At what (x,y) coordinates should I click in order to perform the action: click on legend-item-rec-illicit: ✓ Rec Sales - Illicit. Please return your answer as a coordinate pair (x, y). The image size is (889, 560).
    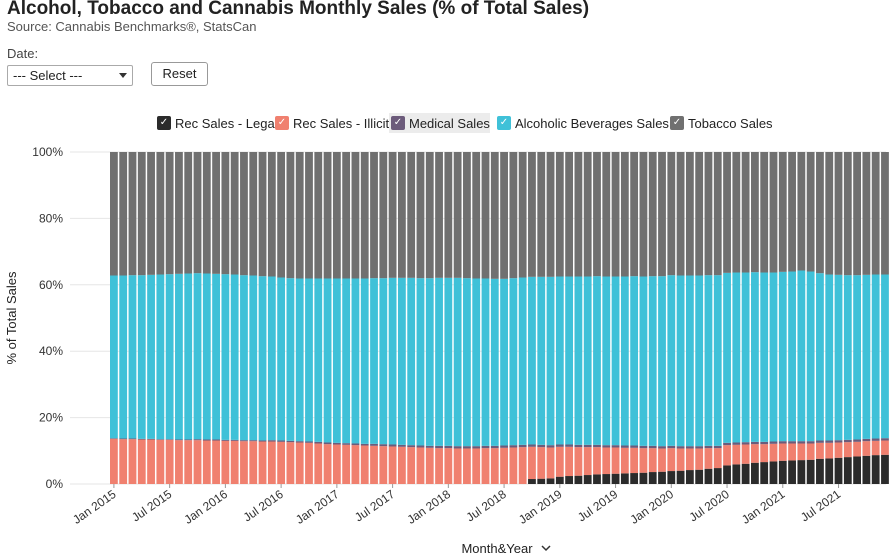
    Looking at the image, I should click on (331, 123).